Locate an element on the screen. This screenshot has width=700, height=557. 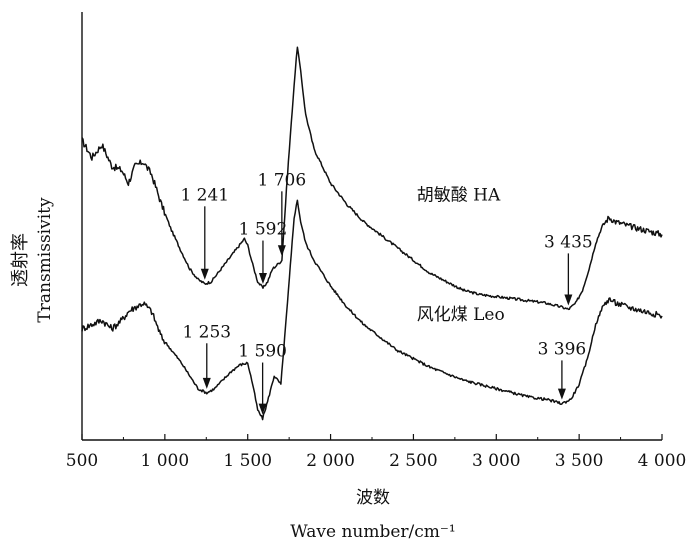
x-tick-label: 3 000 is located at coordinates (496, 461).